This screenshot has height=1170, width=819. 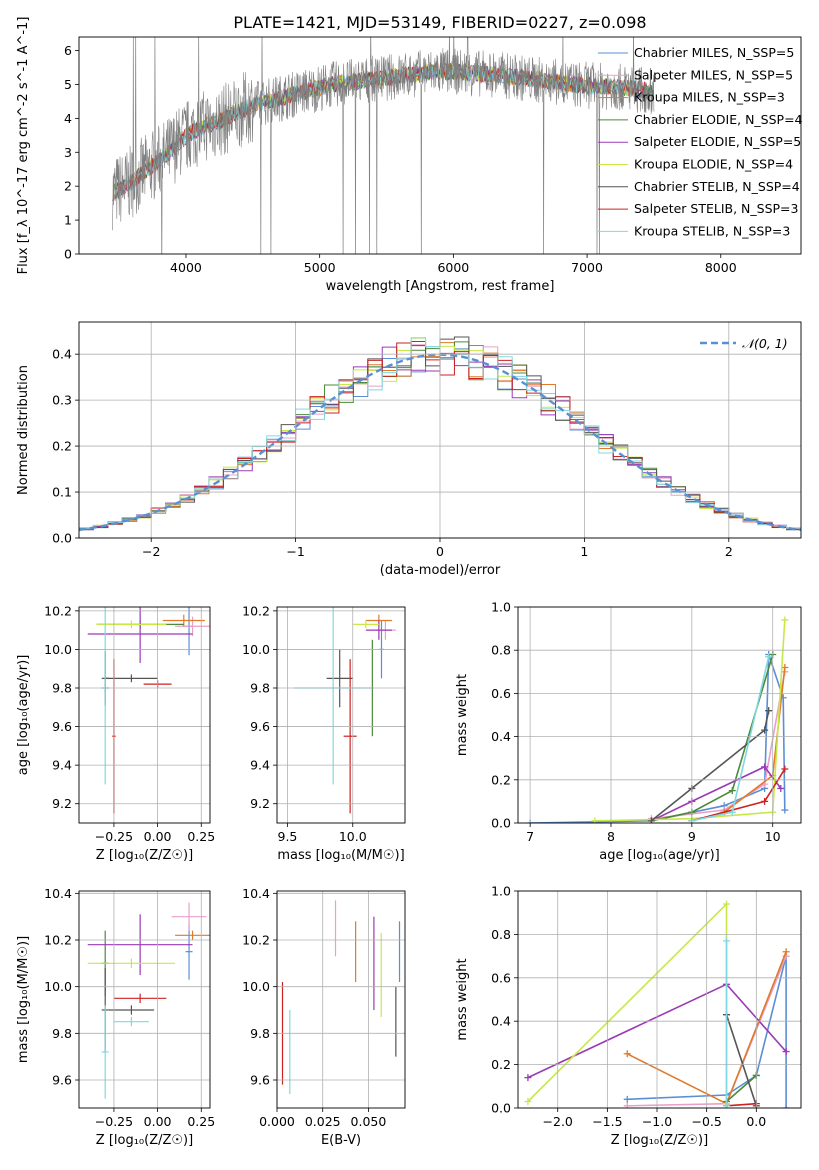 I want to click on x-tick-label: 0, so click(x=440, y=551).